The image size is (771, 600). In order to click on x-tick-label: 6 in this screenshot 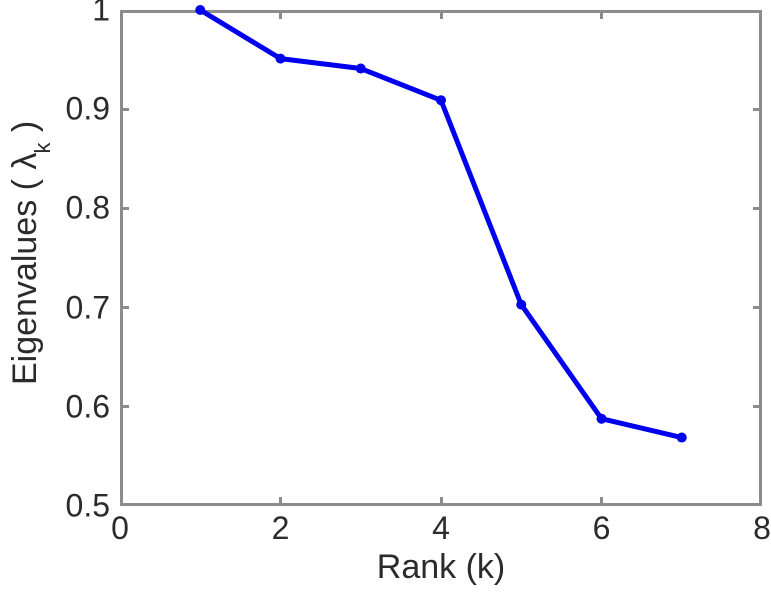, I will do `click(601, 528)`.